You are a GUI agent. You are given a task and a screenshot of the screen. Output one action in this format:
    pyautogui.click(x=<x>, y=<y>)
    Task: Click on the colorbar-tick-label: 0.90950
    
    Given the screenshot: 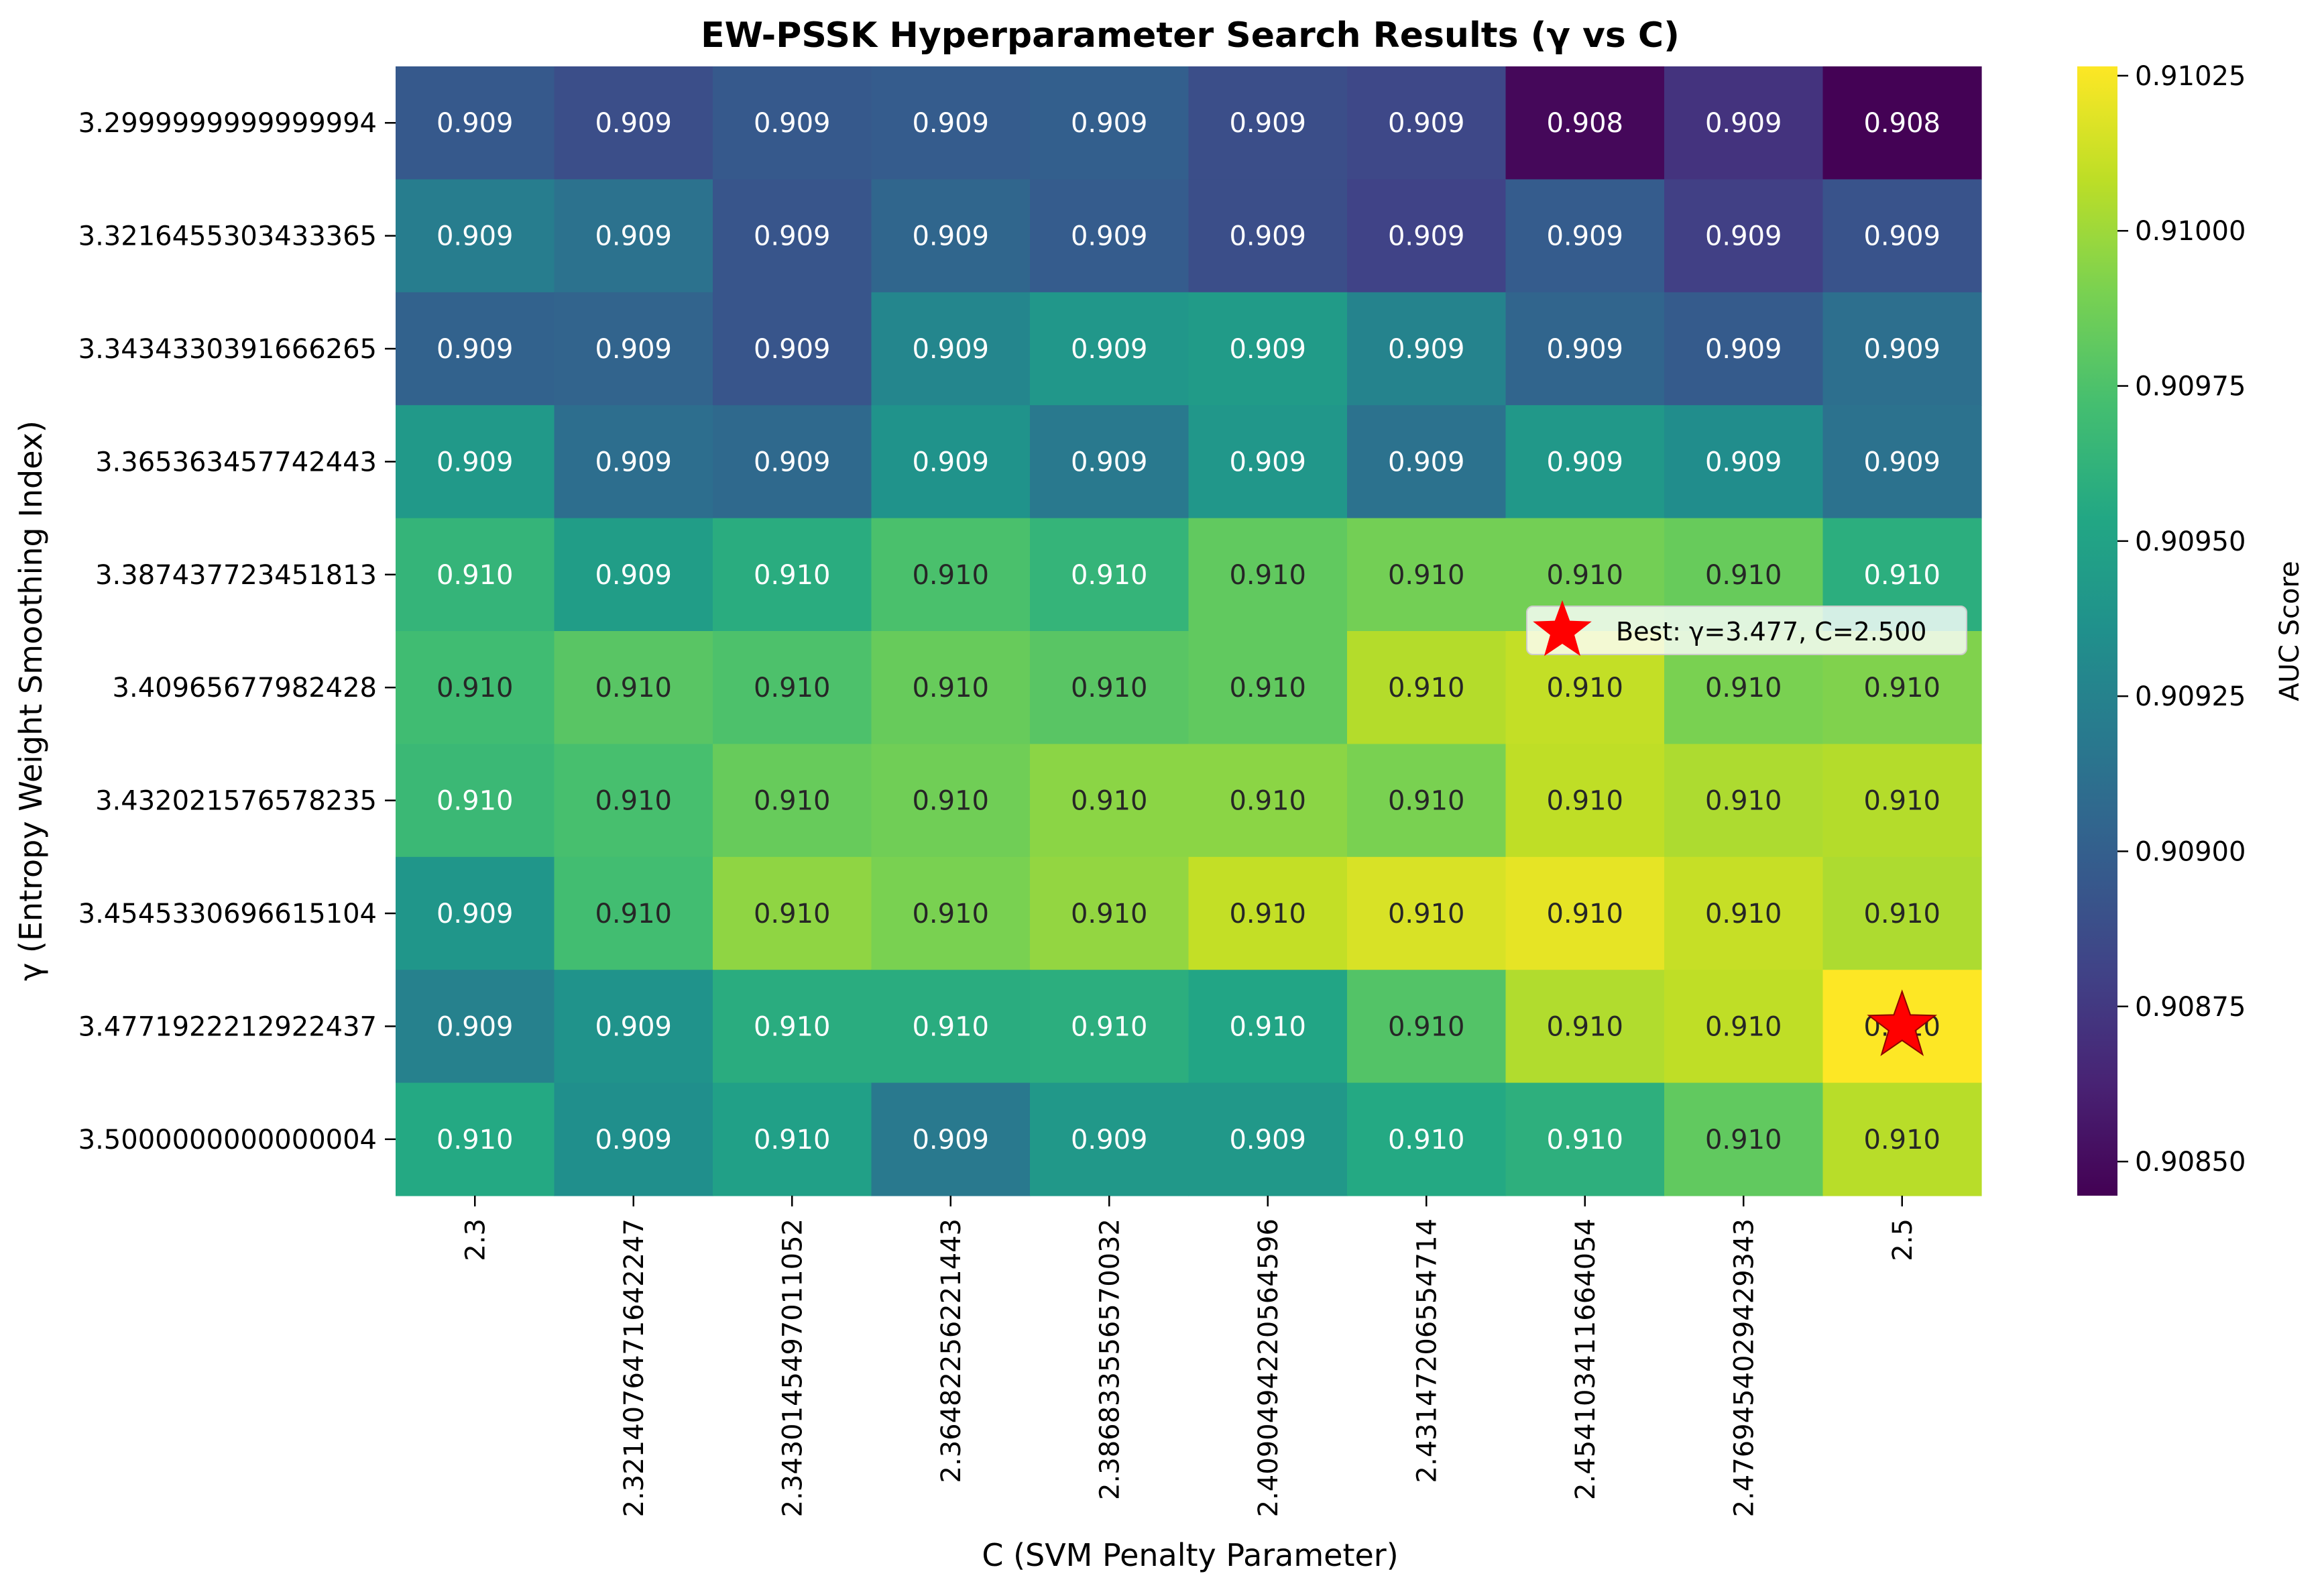 What is the action you would take?
    pyautogui.click(x=2190, y=541)
    